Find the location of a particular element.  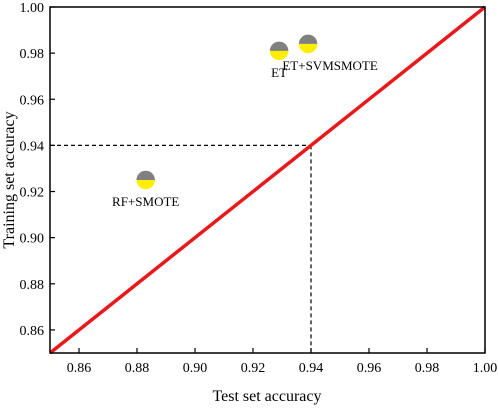

data-point: ET is located at coordinates (279, 60).